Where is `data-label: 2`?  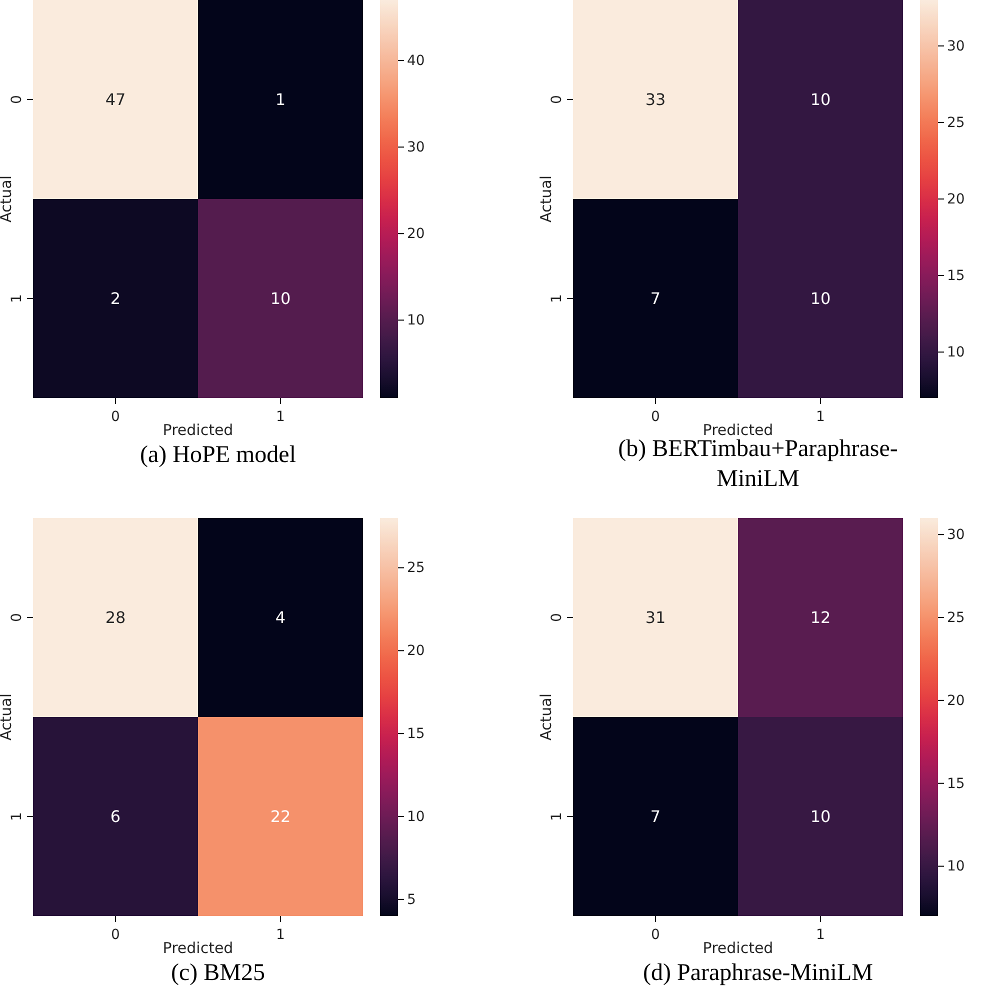 data-label: 2 is located at coordinates (115, 298).